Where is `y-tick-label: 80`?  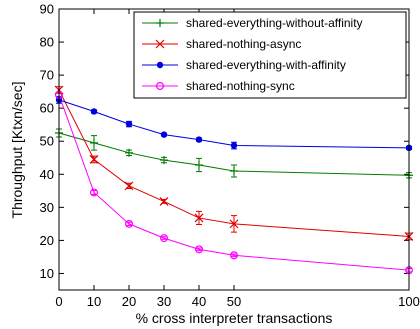
y-tick-label: 80 is located at coordinates (47, 42).